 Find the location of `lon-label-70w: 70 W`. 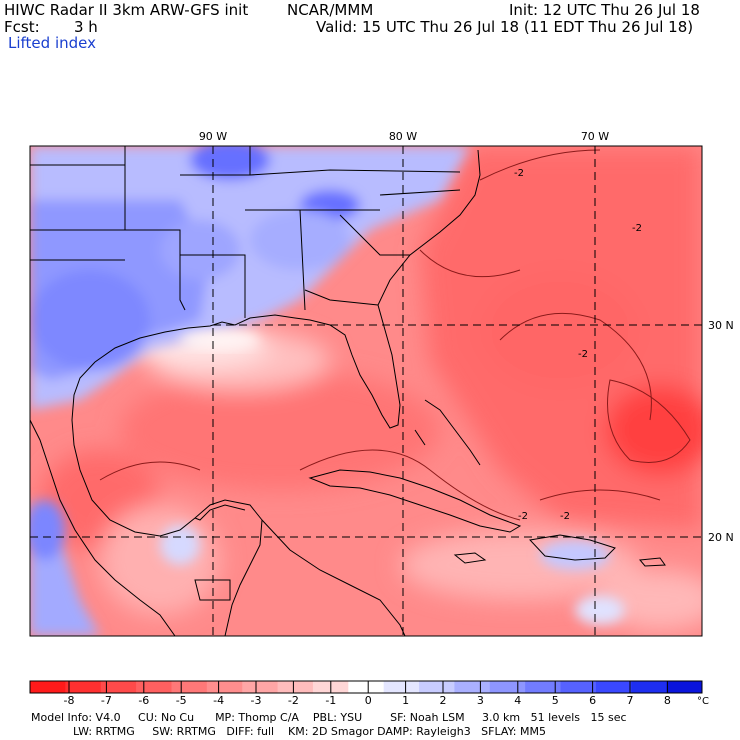

lon-label-70w: 70 W is located at coordinates (595, 136).